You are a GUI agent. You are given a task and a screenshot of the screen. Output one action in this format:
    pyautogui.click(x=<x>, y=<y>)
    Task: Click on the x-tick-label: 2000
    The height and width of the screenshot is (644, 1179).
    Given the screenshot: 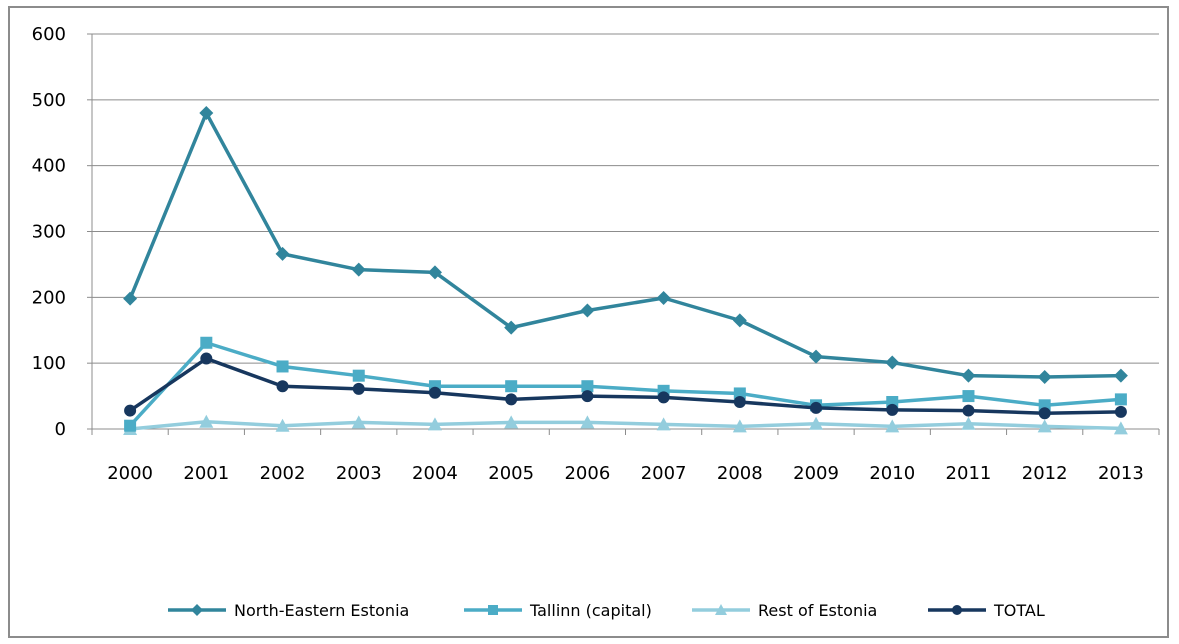 What is the action you would take?
    pyautogui.click(x=130, y=473)
    